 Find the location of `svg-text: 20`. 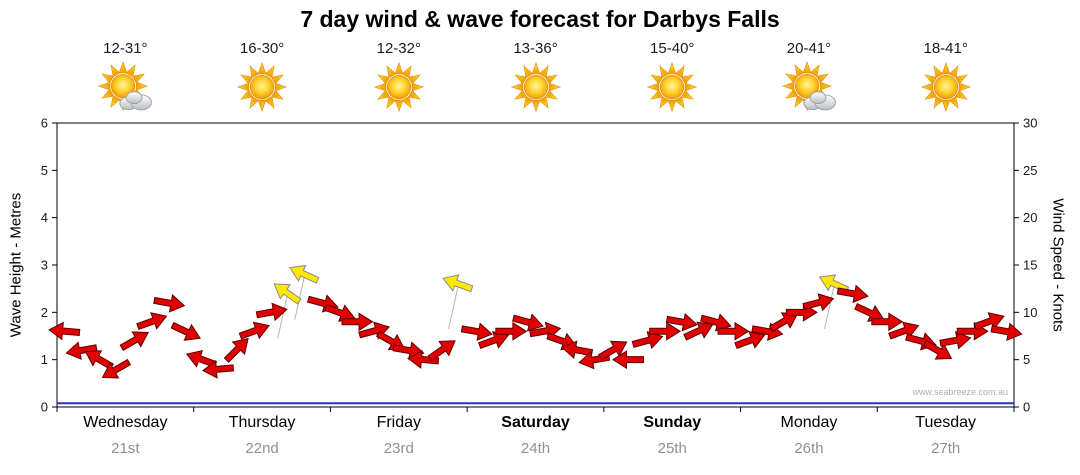

svg-text: 20 is located at coordinates (1030, 217).